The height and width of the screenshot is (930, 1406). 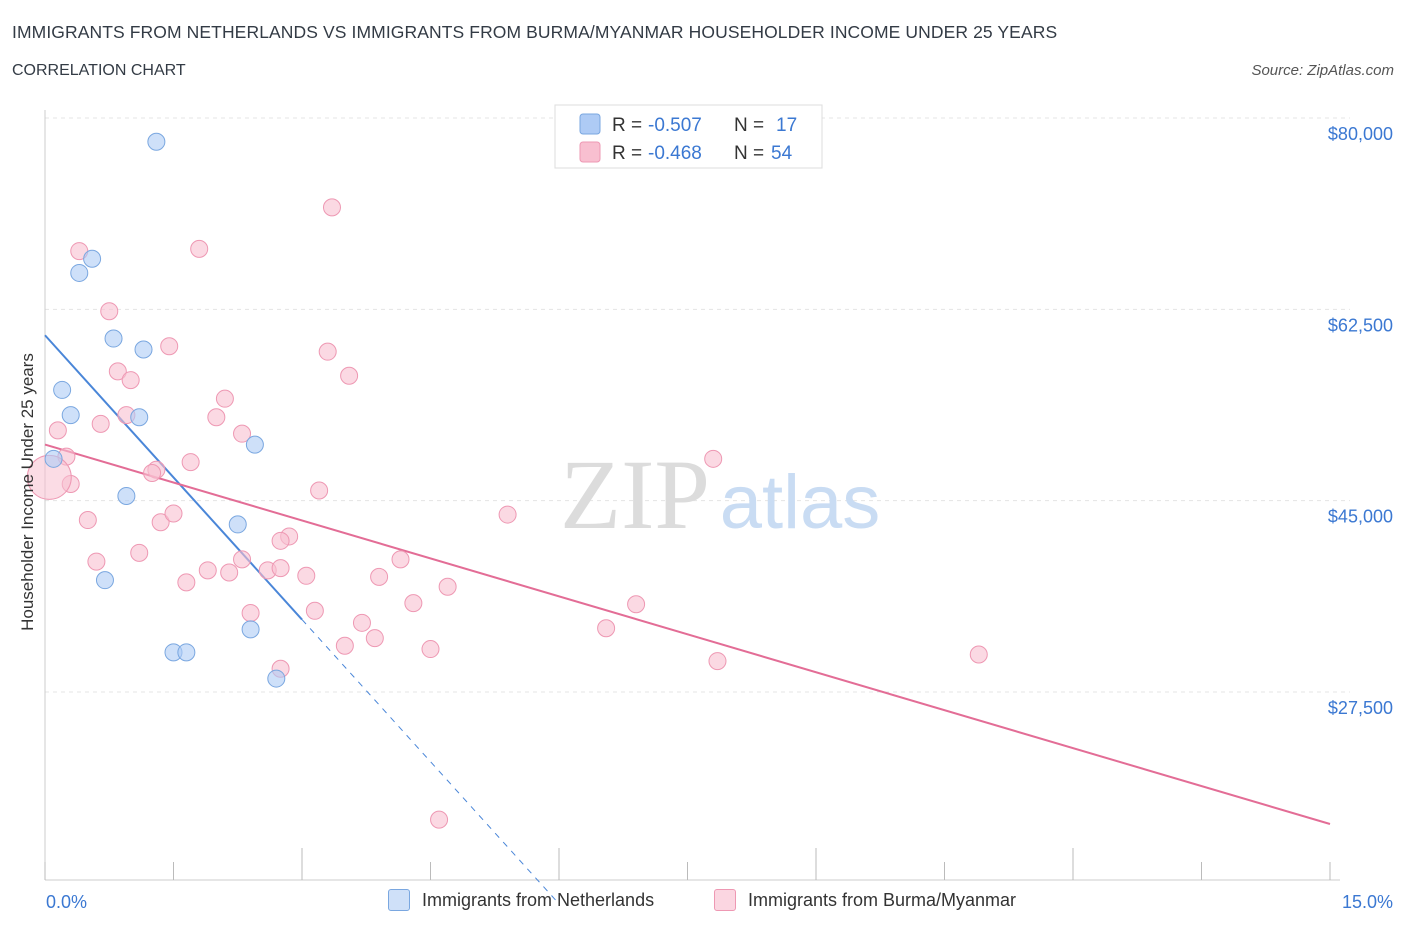 I want to click on legend-r-value-2: -0.468, so click(x=675, y=153).